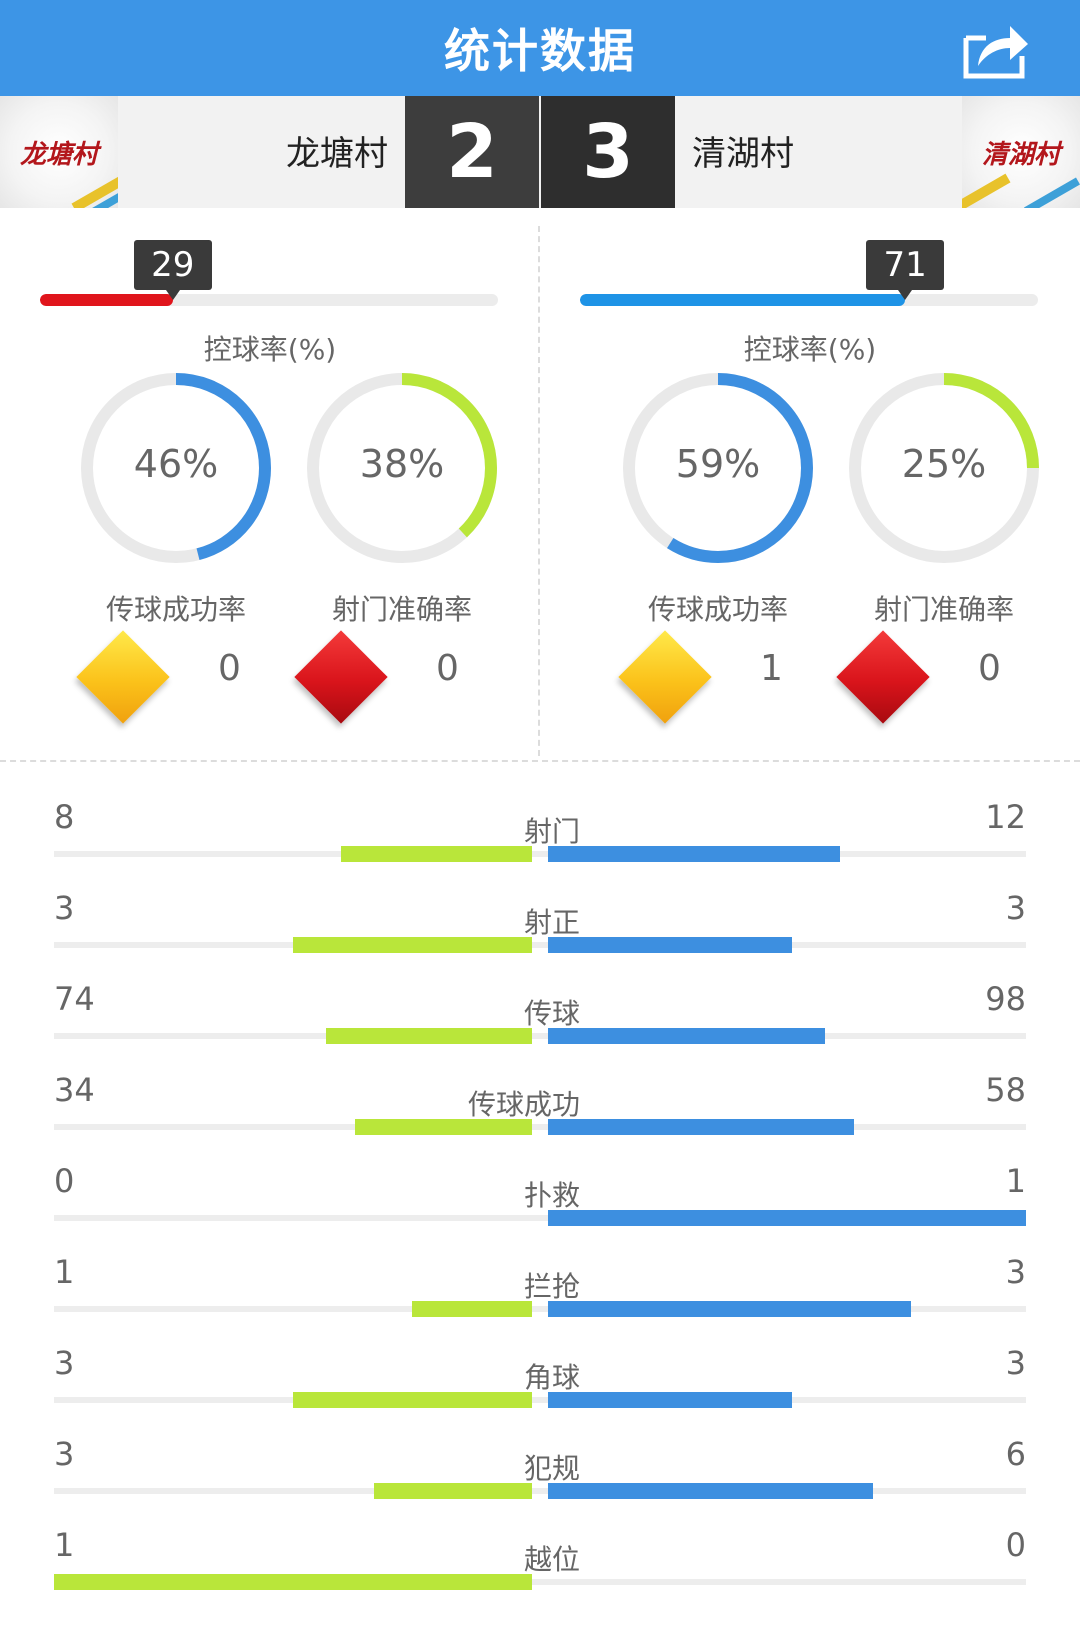 This screenshot has width=1080, height=1625. I want to click on home-yellow-card-count: 0, so click(229, 668).